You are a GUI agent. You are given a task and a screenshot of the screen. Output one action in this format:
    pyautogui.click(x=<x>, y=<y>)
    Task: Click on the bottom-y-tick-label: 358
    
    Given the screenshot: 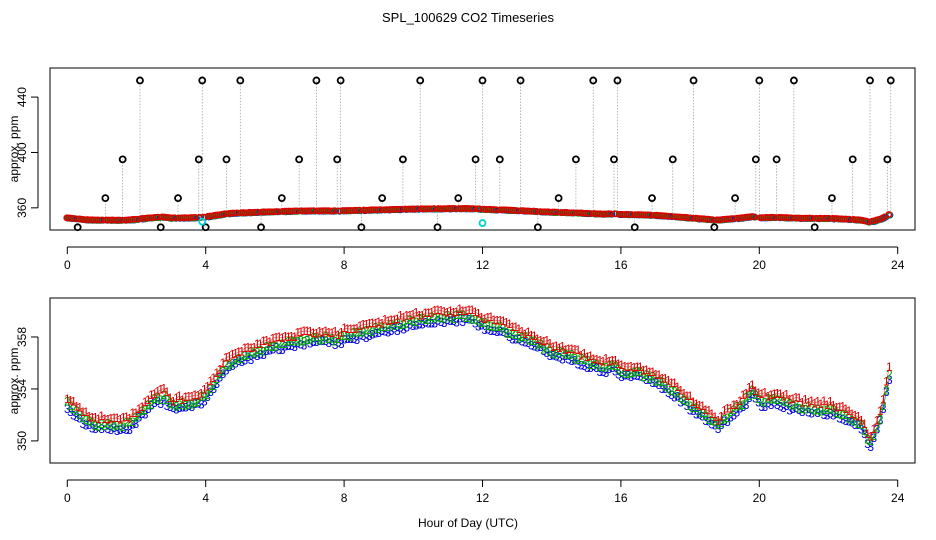 What is the action you would take?
    pyautogui.click(x=22, y=337)
    